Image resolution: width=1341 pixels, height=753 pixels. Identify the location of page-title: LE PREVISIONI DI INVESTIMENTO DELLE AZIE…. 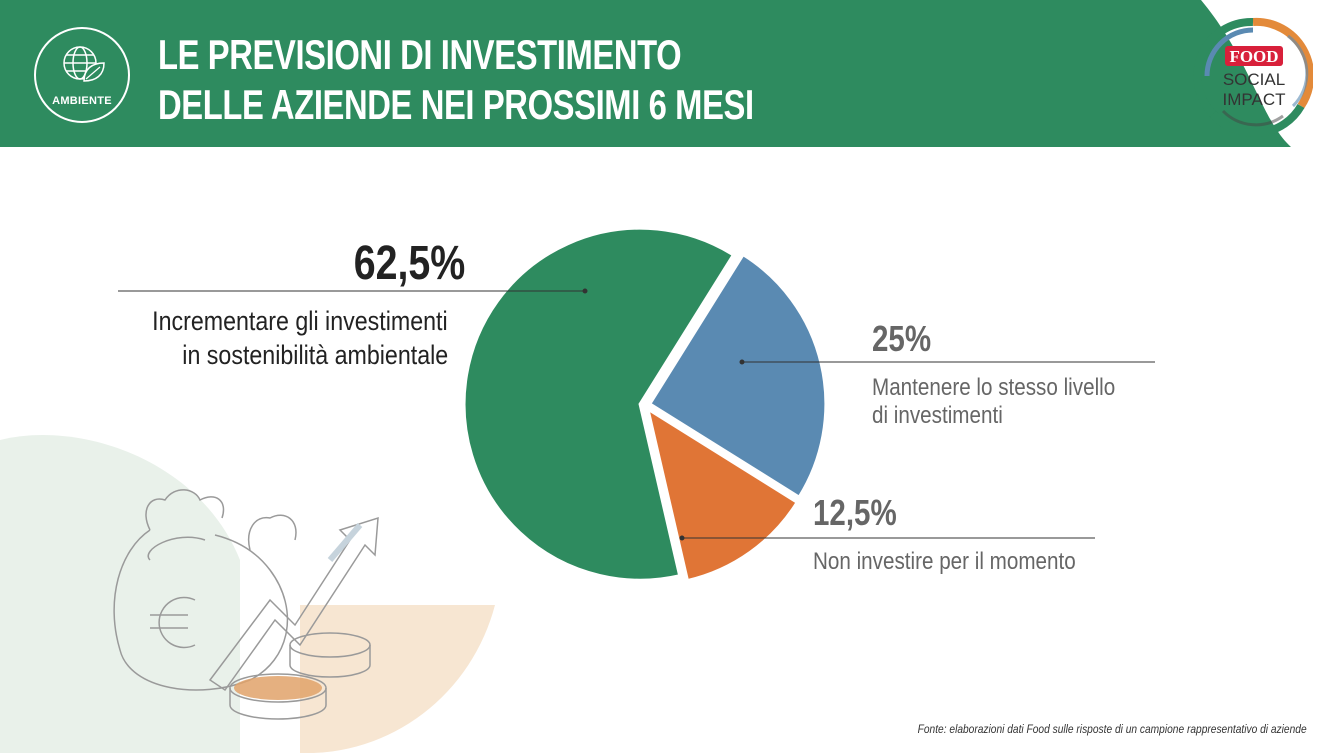
(456, 80).